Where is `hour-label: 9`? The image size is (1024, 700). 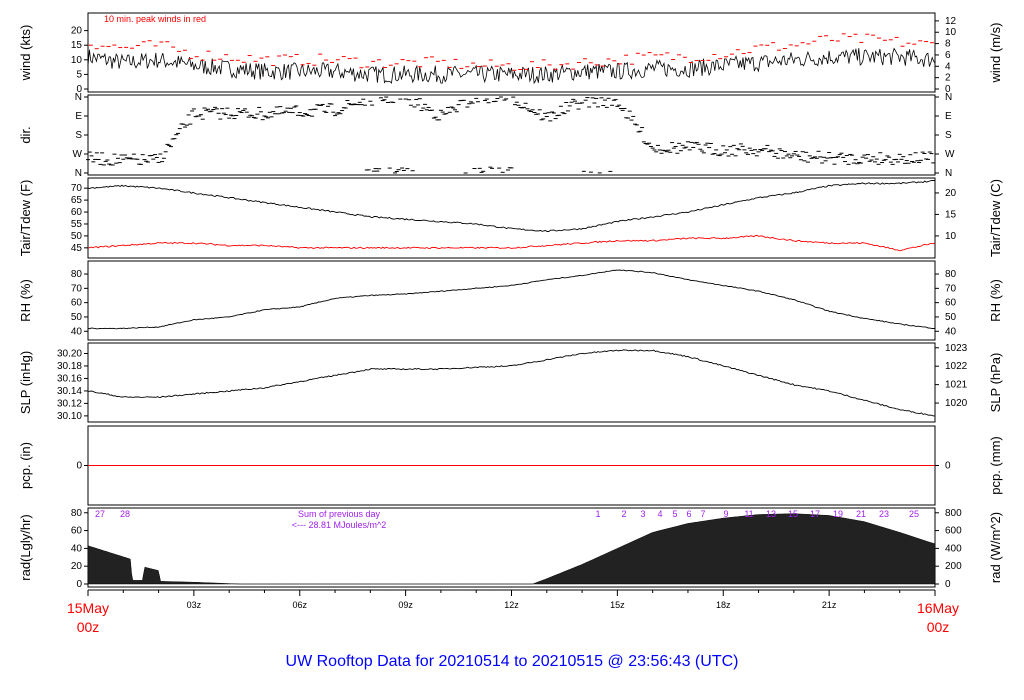 hour-label: 9 is located at coordinates (725, 514).